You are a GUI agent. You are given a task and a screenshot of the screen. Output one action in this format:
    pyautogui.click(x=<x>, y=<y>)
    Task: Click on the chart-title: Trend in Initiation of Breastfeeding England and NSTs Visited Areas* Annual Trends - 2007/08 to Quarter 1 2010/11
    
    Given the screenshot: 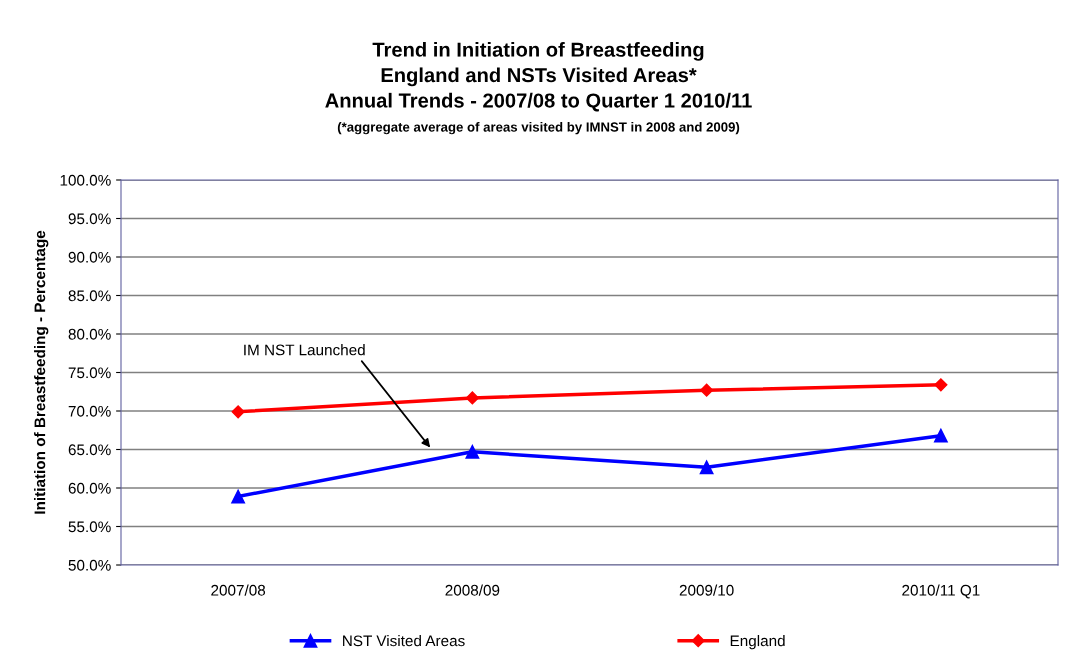 What is the action you would take?
    pyautogui.click(x=538, y=77)
    